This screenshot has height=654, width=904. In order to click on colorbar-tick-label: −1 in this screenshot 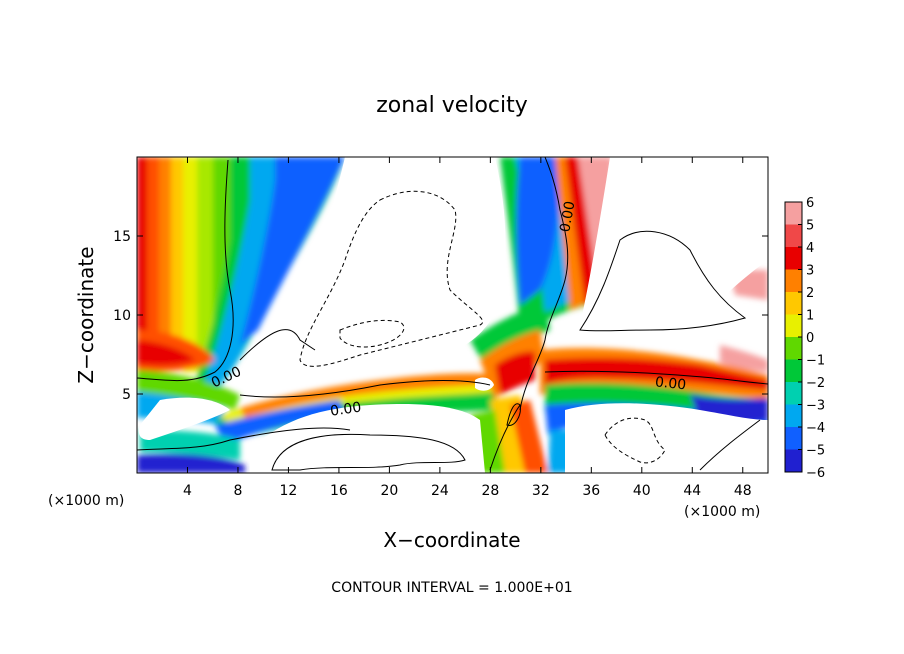, I will do `click(815, 361)`.